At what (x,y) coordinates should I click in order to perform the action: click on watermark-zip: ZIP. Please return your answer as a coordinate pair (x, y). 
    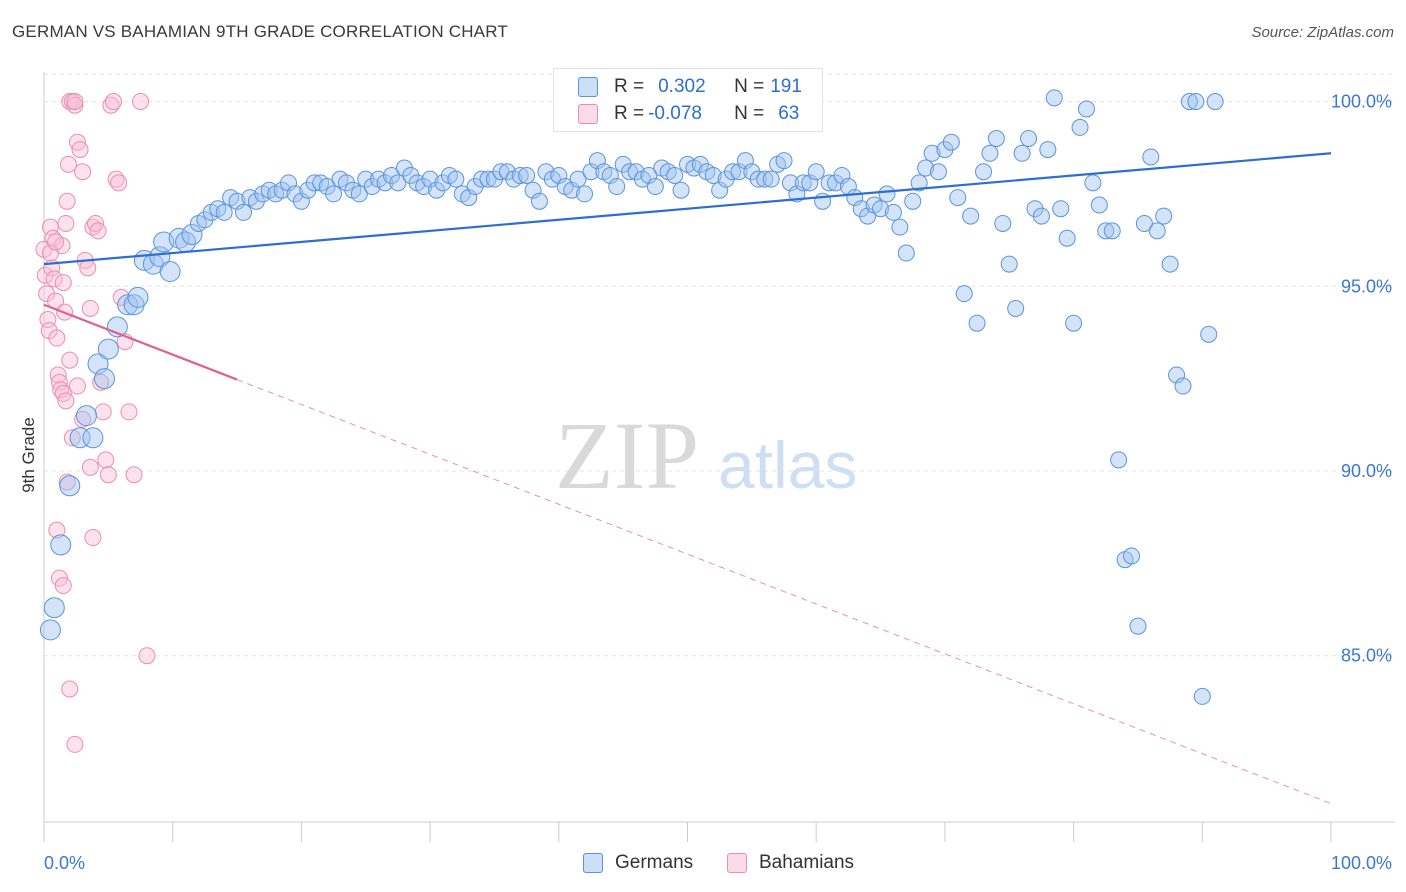
    Looking at the image, I should click on (627, 455).